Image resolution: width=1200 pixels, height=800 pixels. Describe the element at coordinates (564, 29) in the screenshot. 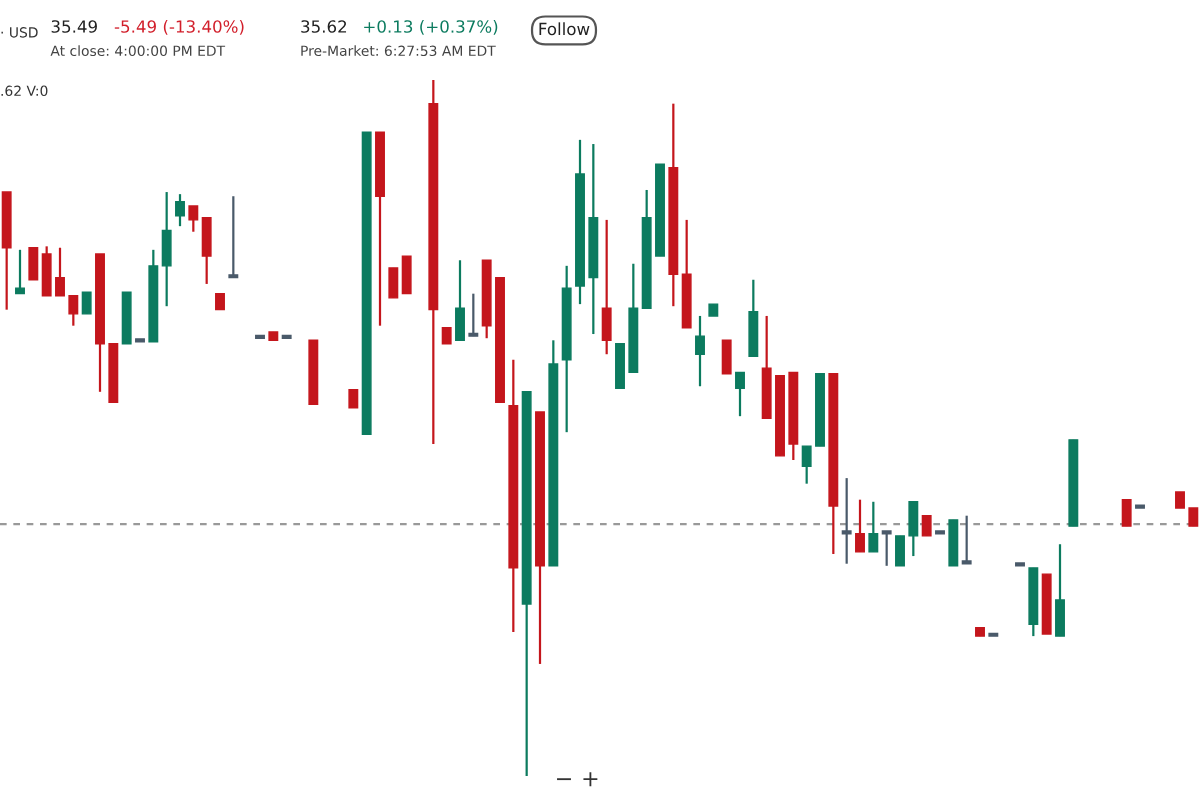

I see `text: Follow` at that location.